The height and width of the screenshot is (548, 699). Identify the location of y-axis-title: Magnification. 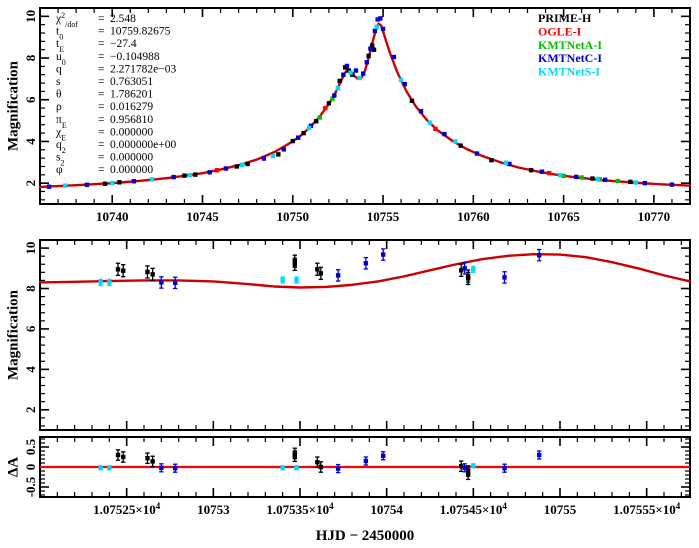
(13, 334).